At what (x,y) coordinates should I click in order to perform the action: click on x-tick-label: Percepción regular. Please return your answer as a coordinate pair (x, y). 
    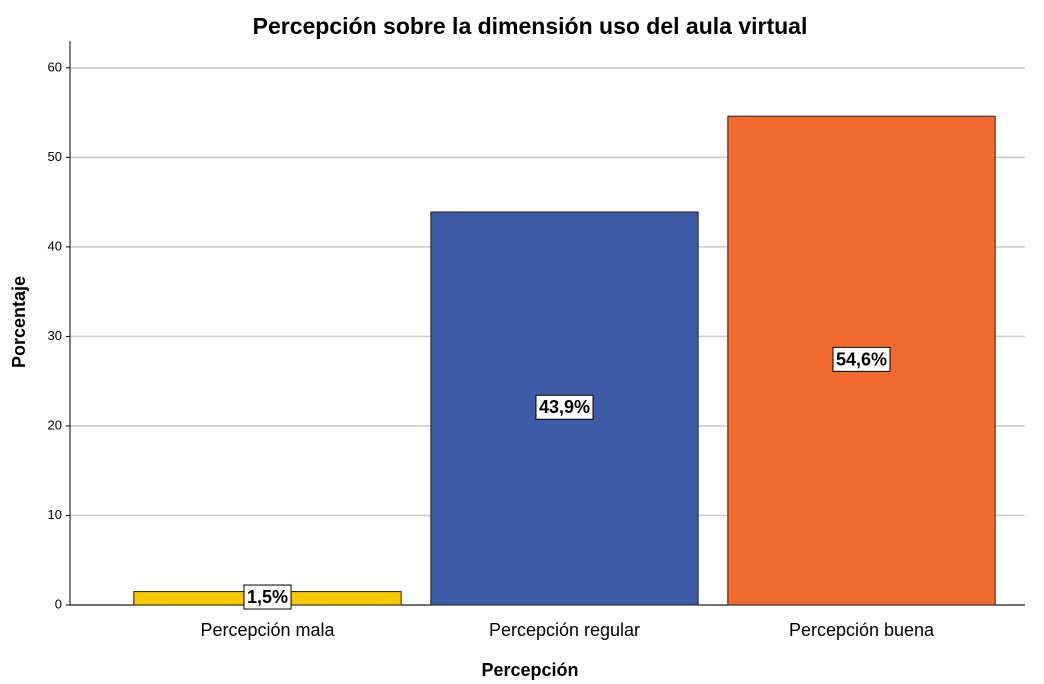
    Looking at the image, I should click on (564, 630).